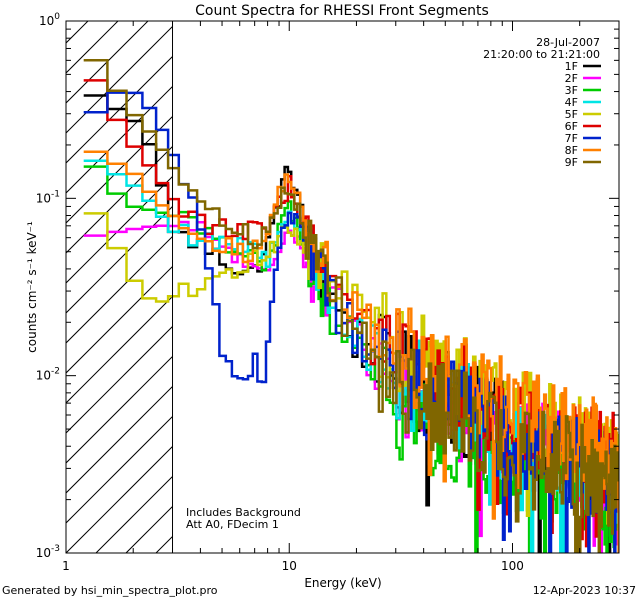  What do you see at coordinates (571, 66) in the screenshot?
I see `legend-label-1F: 1F` at bounding box center [571, 66].